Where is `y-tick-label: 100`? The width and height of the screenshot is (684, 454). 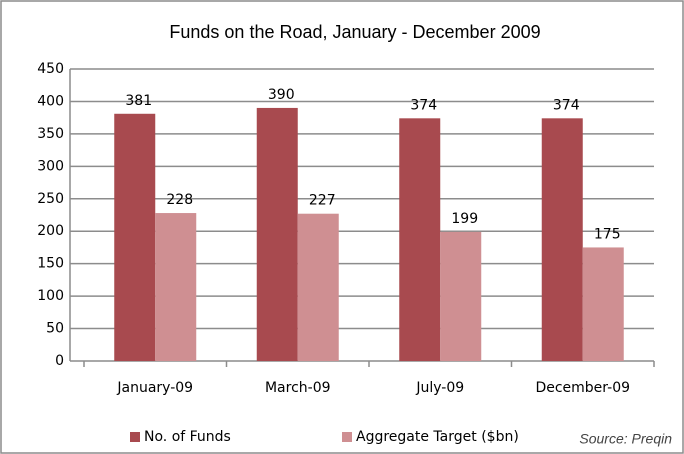
y-tick-label: 100 is located at coordinates (50, 296).